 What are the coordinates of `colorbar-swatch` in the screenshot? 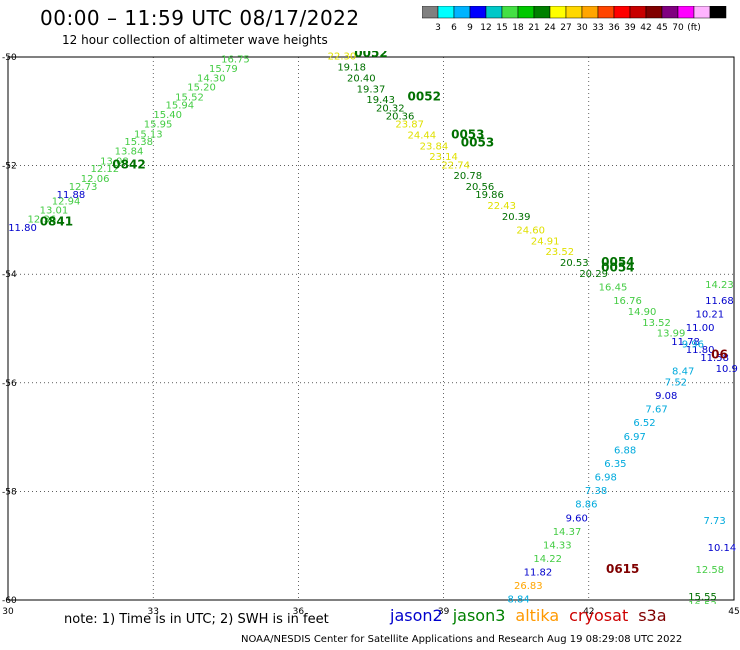 It's located at (718, 12).